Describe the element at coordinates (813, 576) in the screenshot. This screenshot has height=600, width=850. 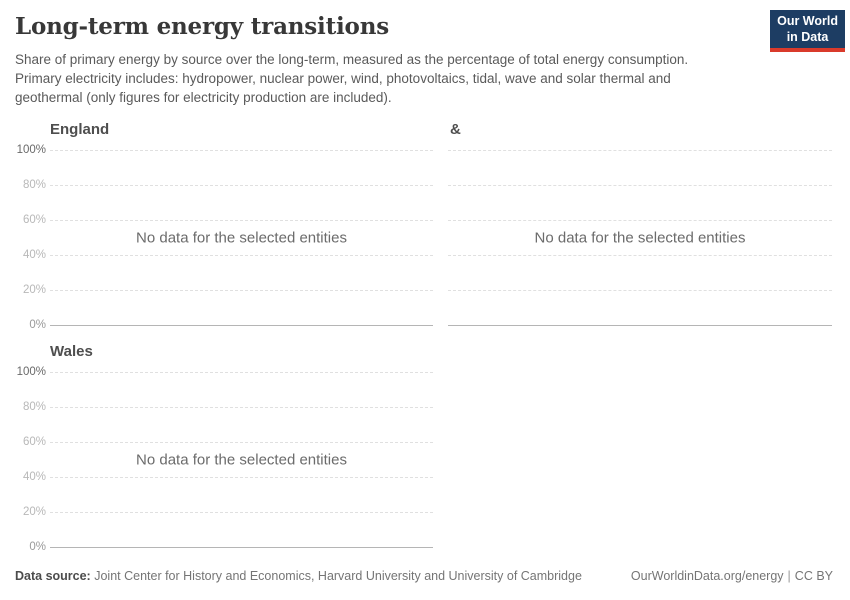
I see `cc-by-link: CC BY` at that location.